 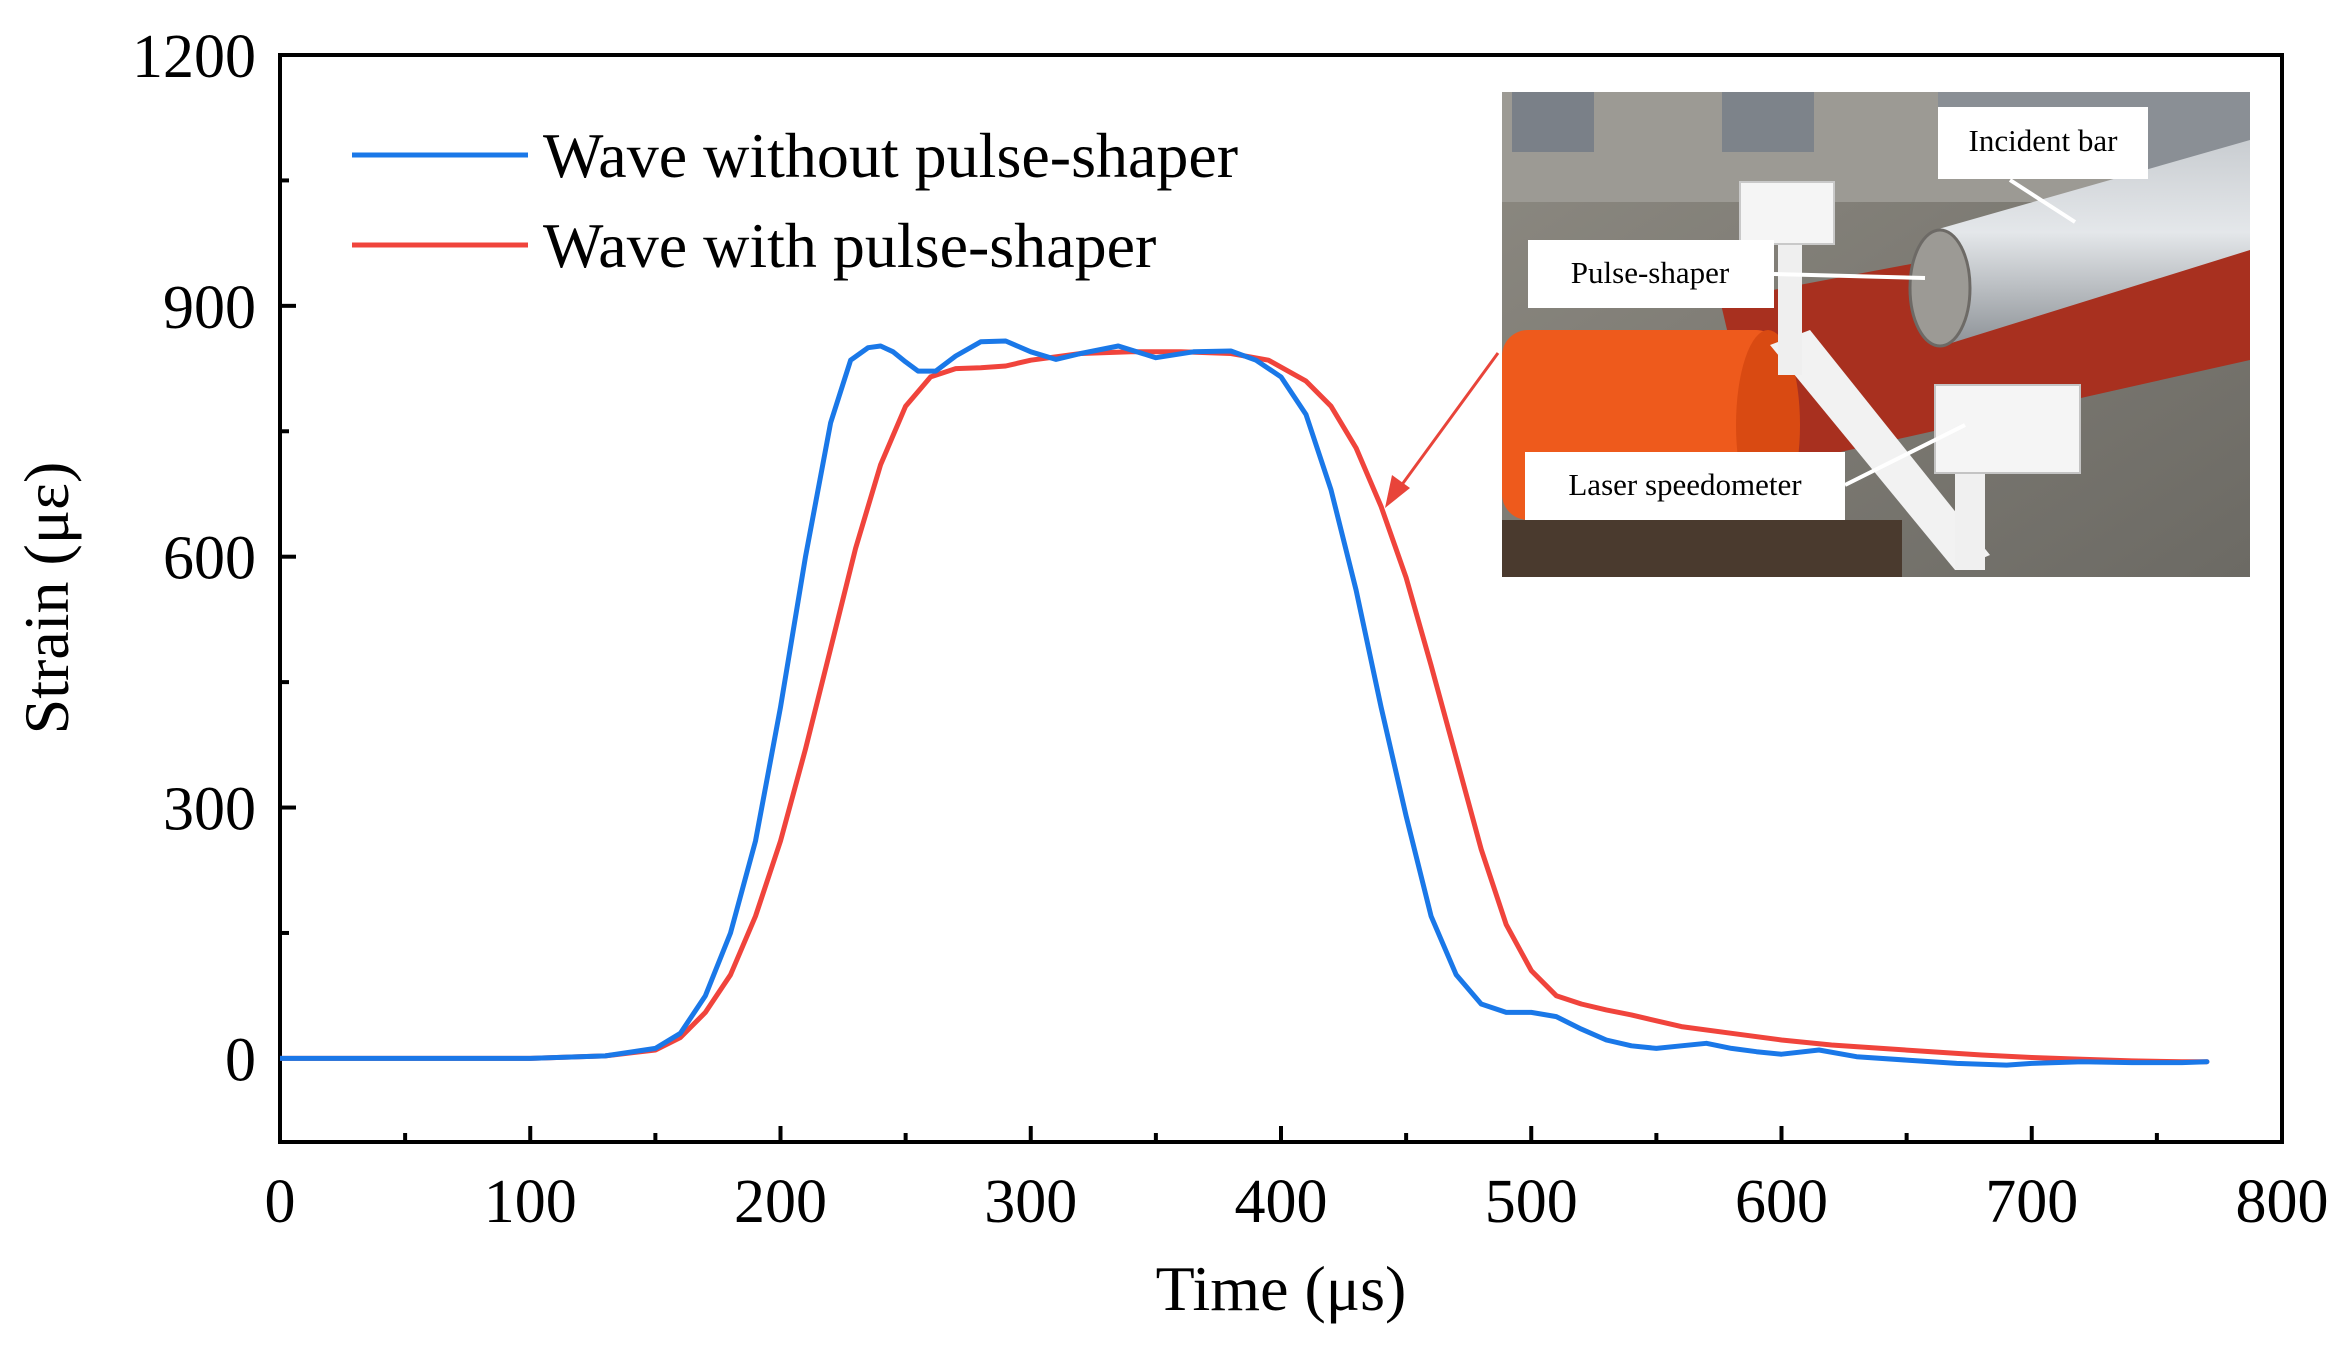 I want to click on photo-white-mount-arm, so click(x=1880, y=450).